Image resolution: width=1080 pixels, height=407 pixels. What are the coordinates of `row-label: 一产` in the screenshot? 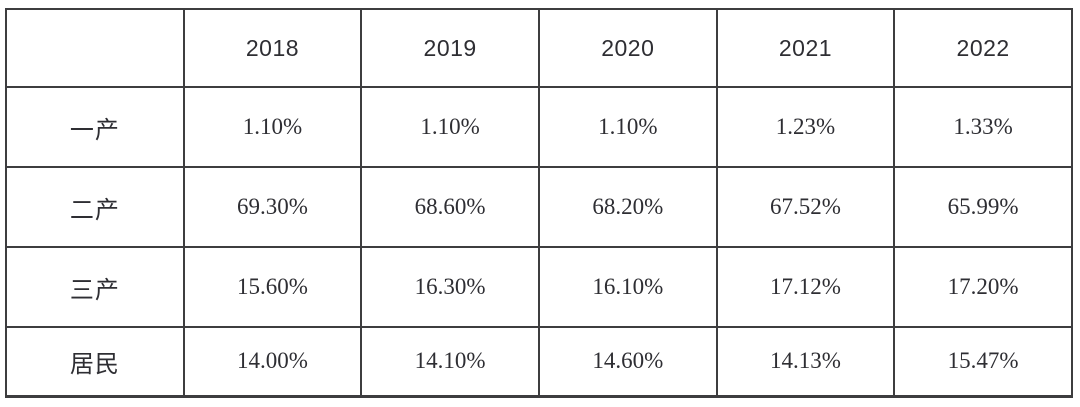 It's located at (95, 127).